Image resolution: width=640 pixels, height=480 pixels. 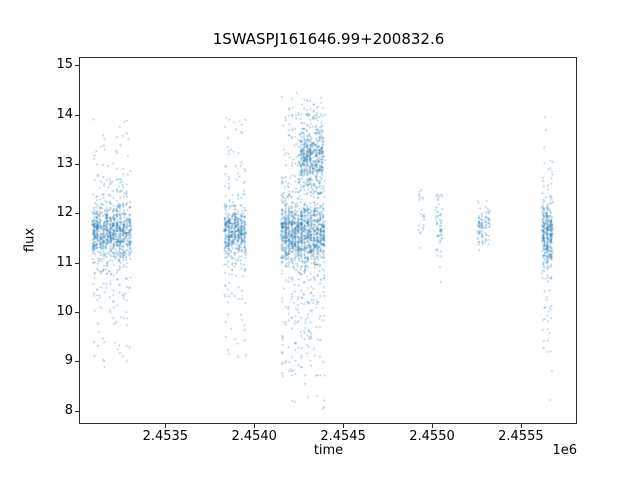 What do you see at coordinates (64, 114) in the screenshot?
I see `y-tick-label: 14` at bounding box center [64, 114].